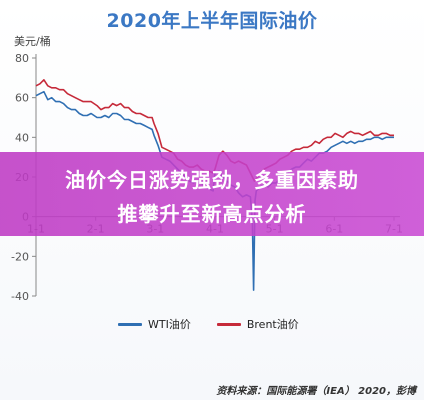 The width and height of the screenshot is (424, 400). What do you see at coordinates (32, 41) in the screenshot?
I see `y-axis-label: 美元/桶` at bounding box center [32, 41].